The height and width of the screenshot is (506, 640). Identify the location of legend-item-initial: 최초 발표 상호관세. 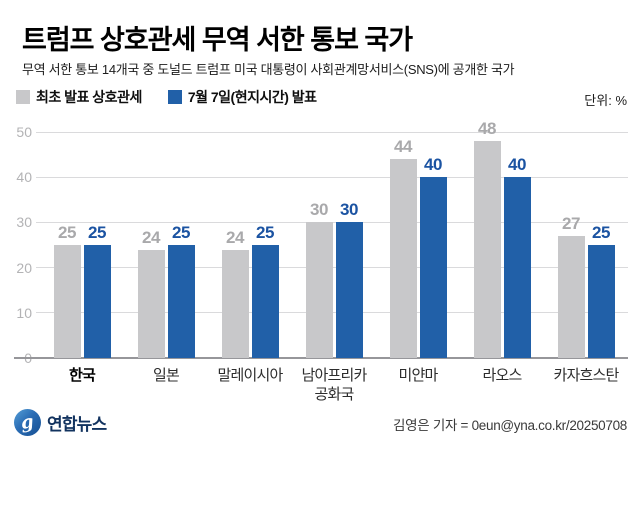
(79, 97).